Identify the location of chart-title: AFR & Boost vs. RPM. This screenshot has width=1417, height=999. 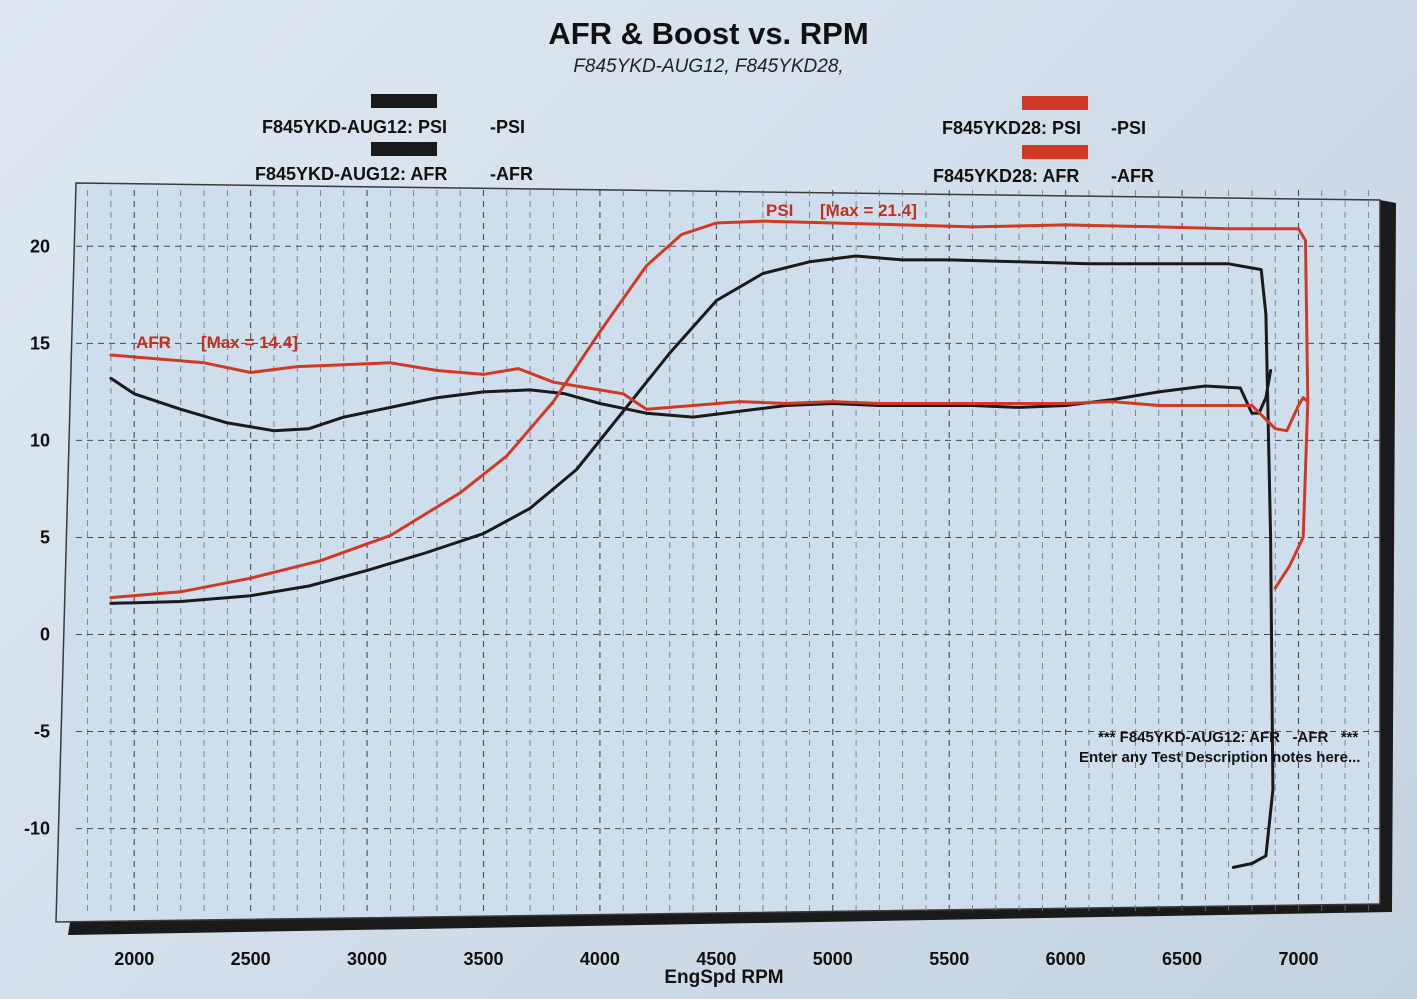
(708, 33).